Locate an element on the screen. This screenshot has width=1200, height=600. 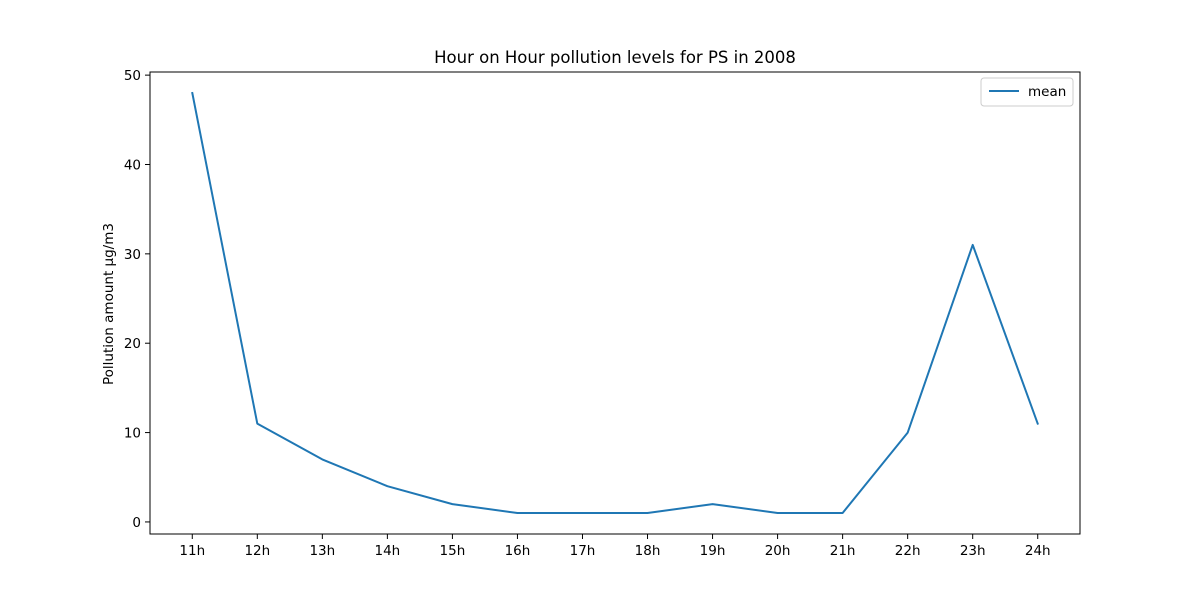
y-tick-label: 20 is located at coordinates (132, 344).